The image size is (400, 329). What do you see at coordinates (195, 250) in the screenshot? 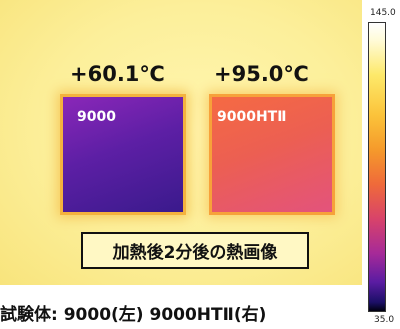
I see `caption-box: 加熱後2分後の熱画像` at bounding box center [195, 250].